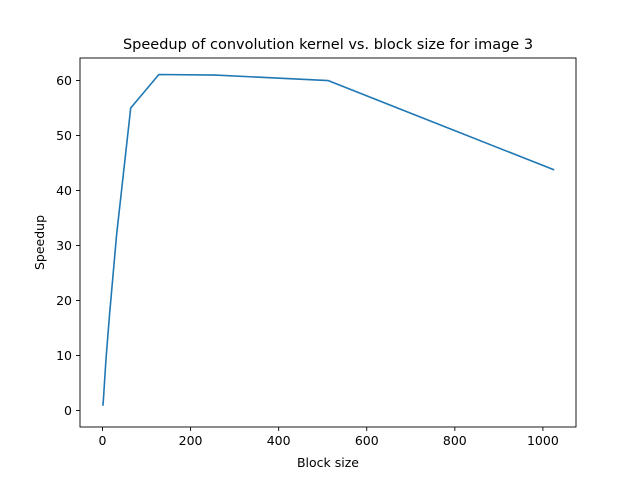 Image resolution: width=640 pixels, height=480 pixels. I want to click on x-axis-label: Block size, so click(328, 462).